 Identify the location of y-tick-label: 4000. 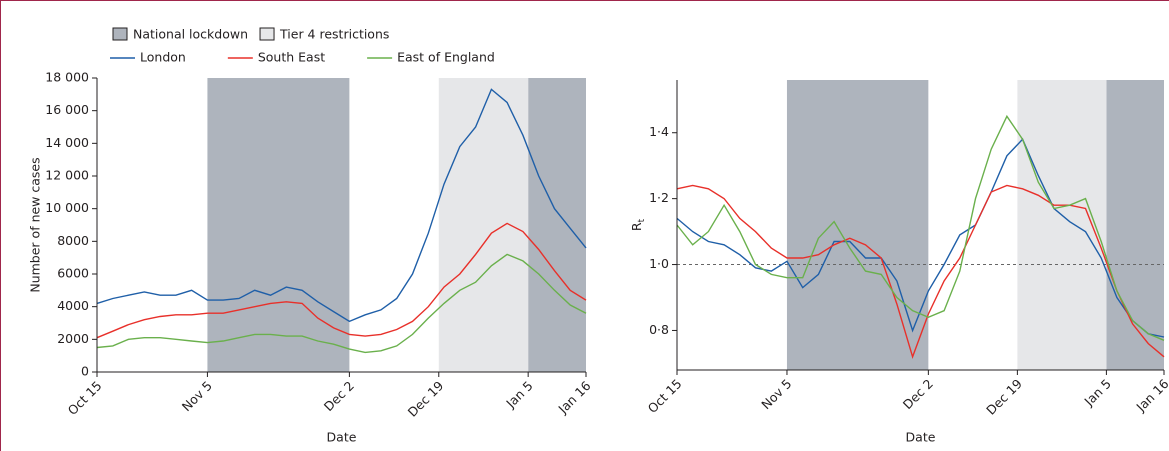
(73, 305).